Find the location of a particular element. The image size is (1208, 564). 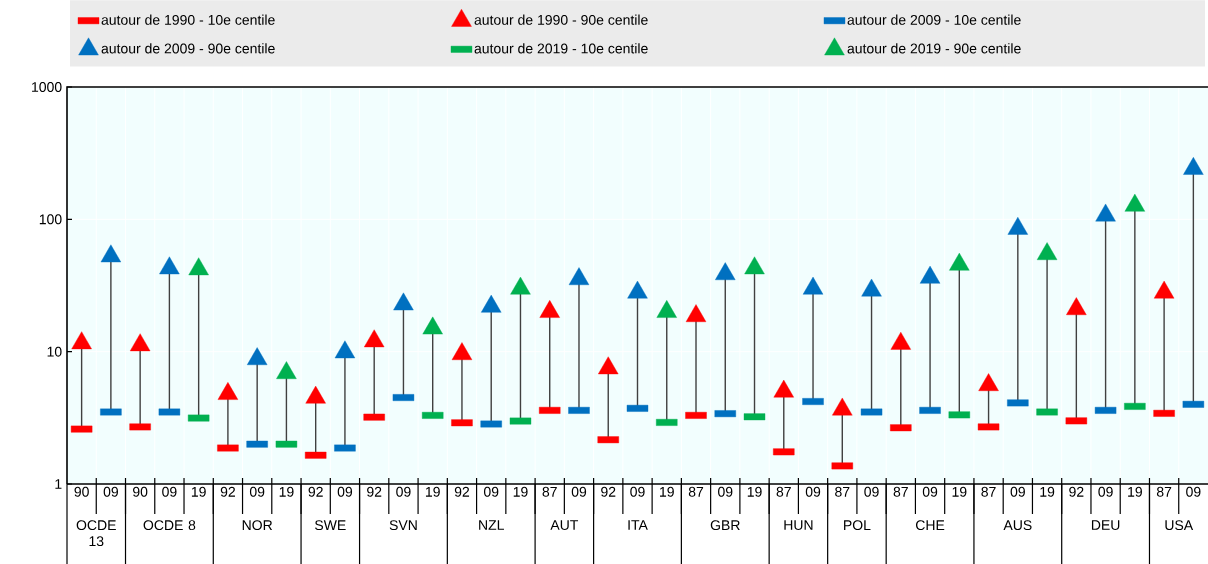

y-tick-label: 1000 is located at coordinates (47, 87).